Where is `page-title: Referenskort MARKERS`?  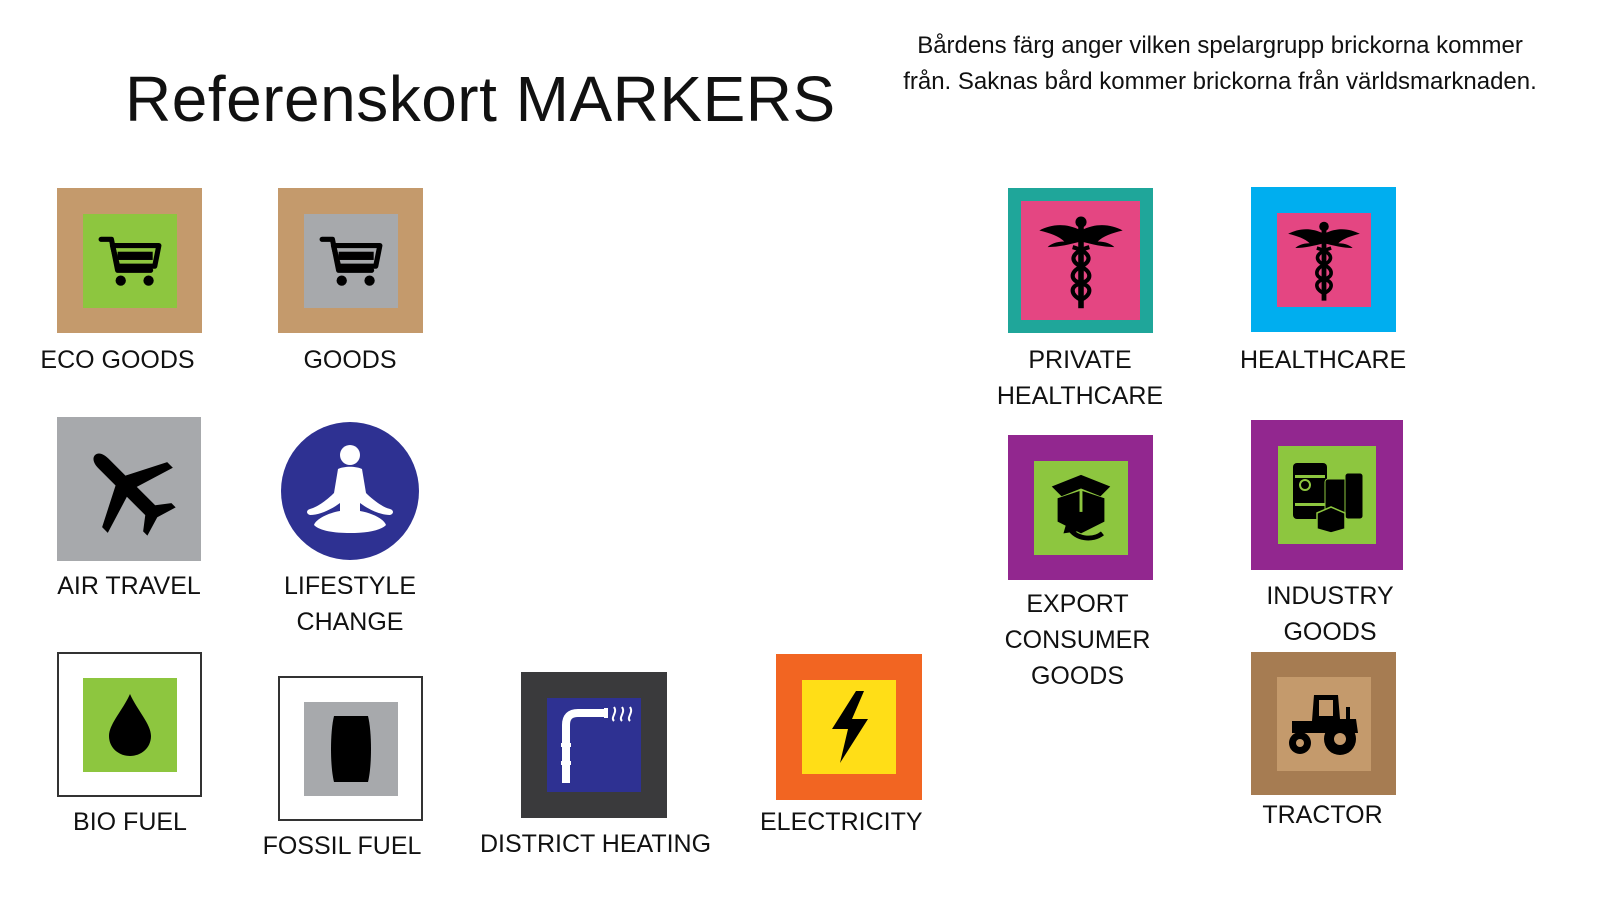 page-title: Referenskort MARKERS is located at coordinates (480, 99).